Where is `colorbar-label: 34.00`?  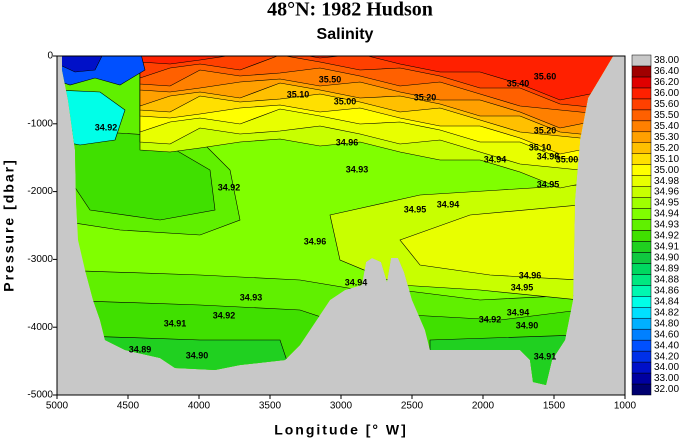
colorbar-label: 34.00 is located at coordinates (666, 367).